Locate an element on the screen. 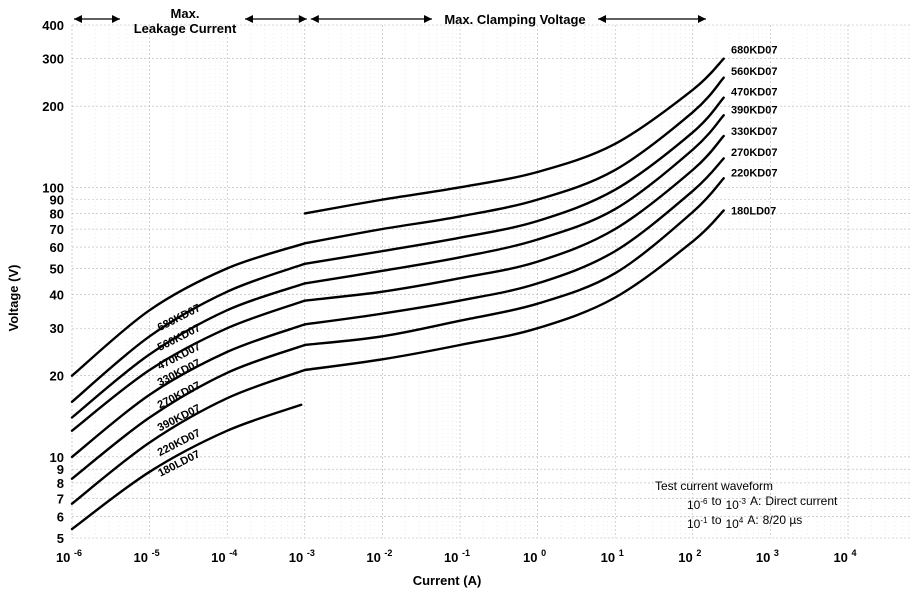  x-tick-label: 10 3 is located at coordinates (767, 556).